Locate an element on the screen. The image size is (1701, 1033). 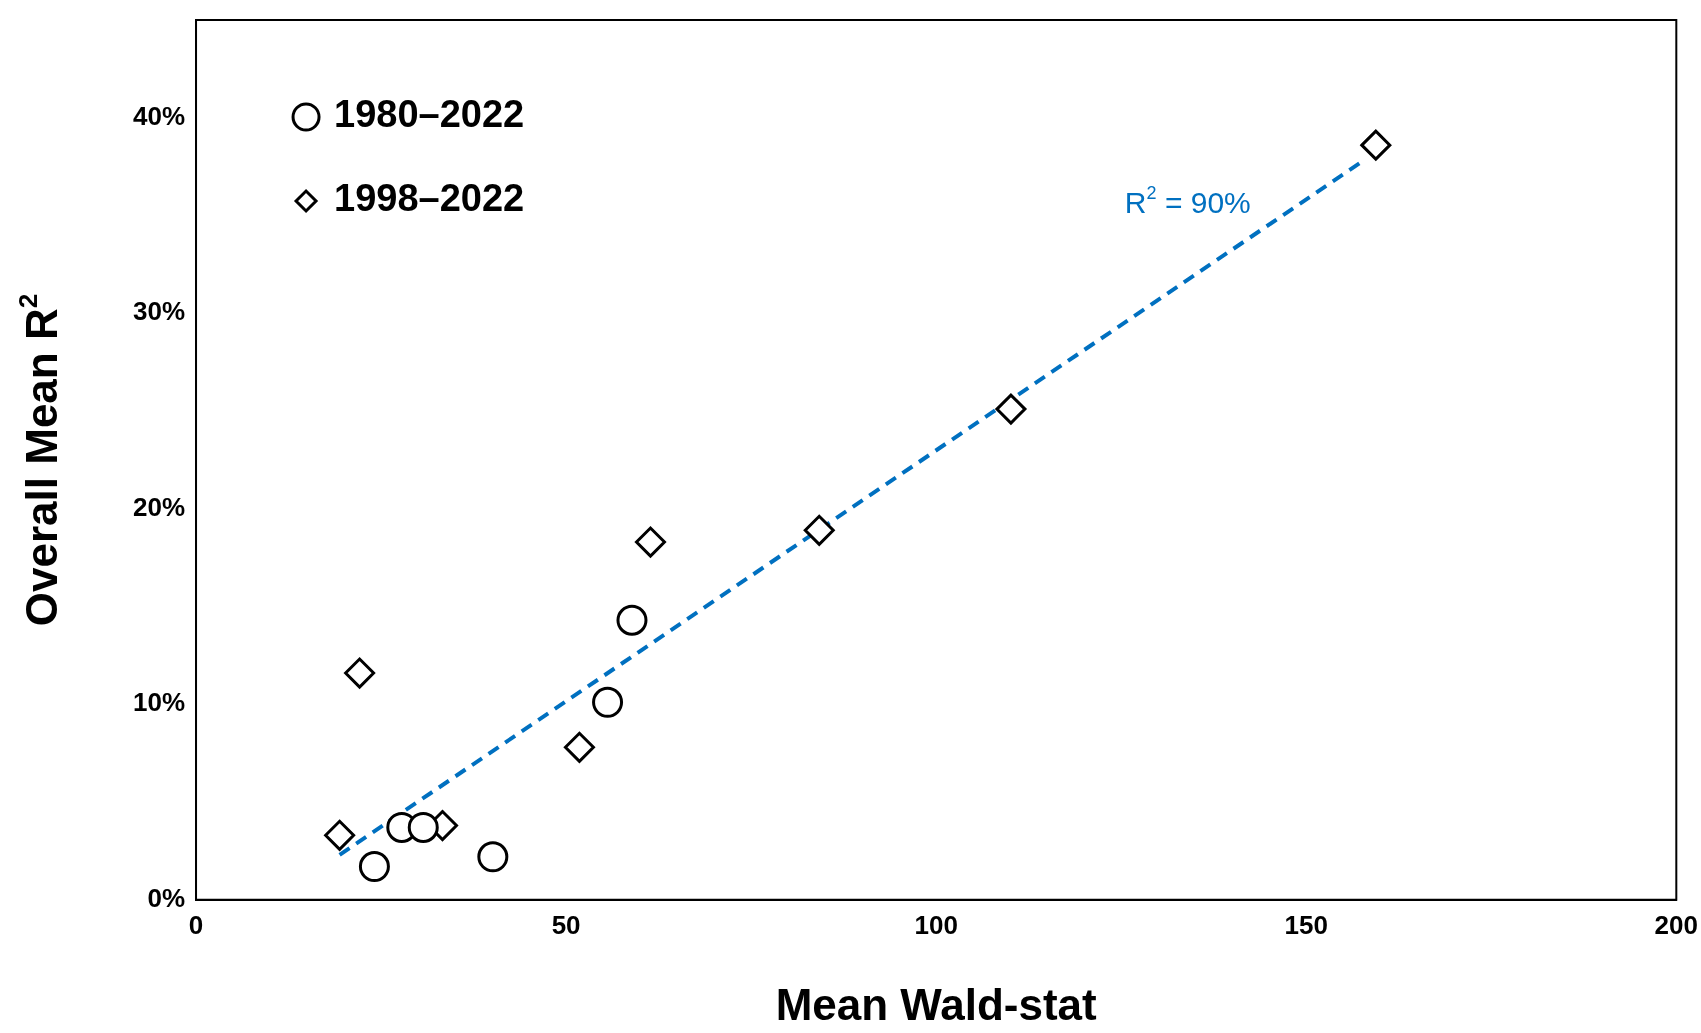
y-tick-label: 20% is located at coordinates (159, 506).